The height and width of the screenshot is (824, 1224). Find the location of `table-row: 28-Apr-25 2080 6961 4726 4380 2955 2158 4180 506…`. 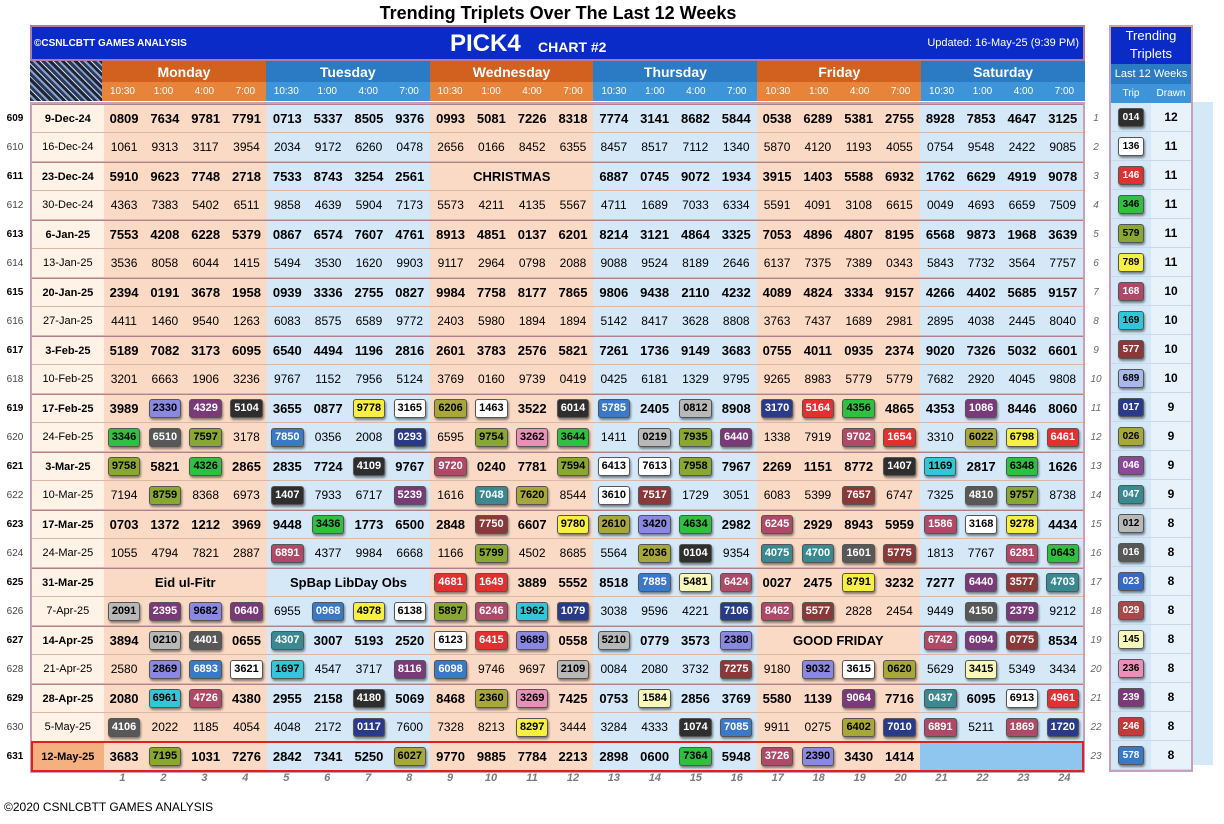

table-row: 28-Apr-25 2080 6961 4726 4380 2955 2158 4180 506… is located at coordinates (558, 698).